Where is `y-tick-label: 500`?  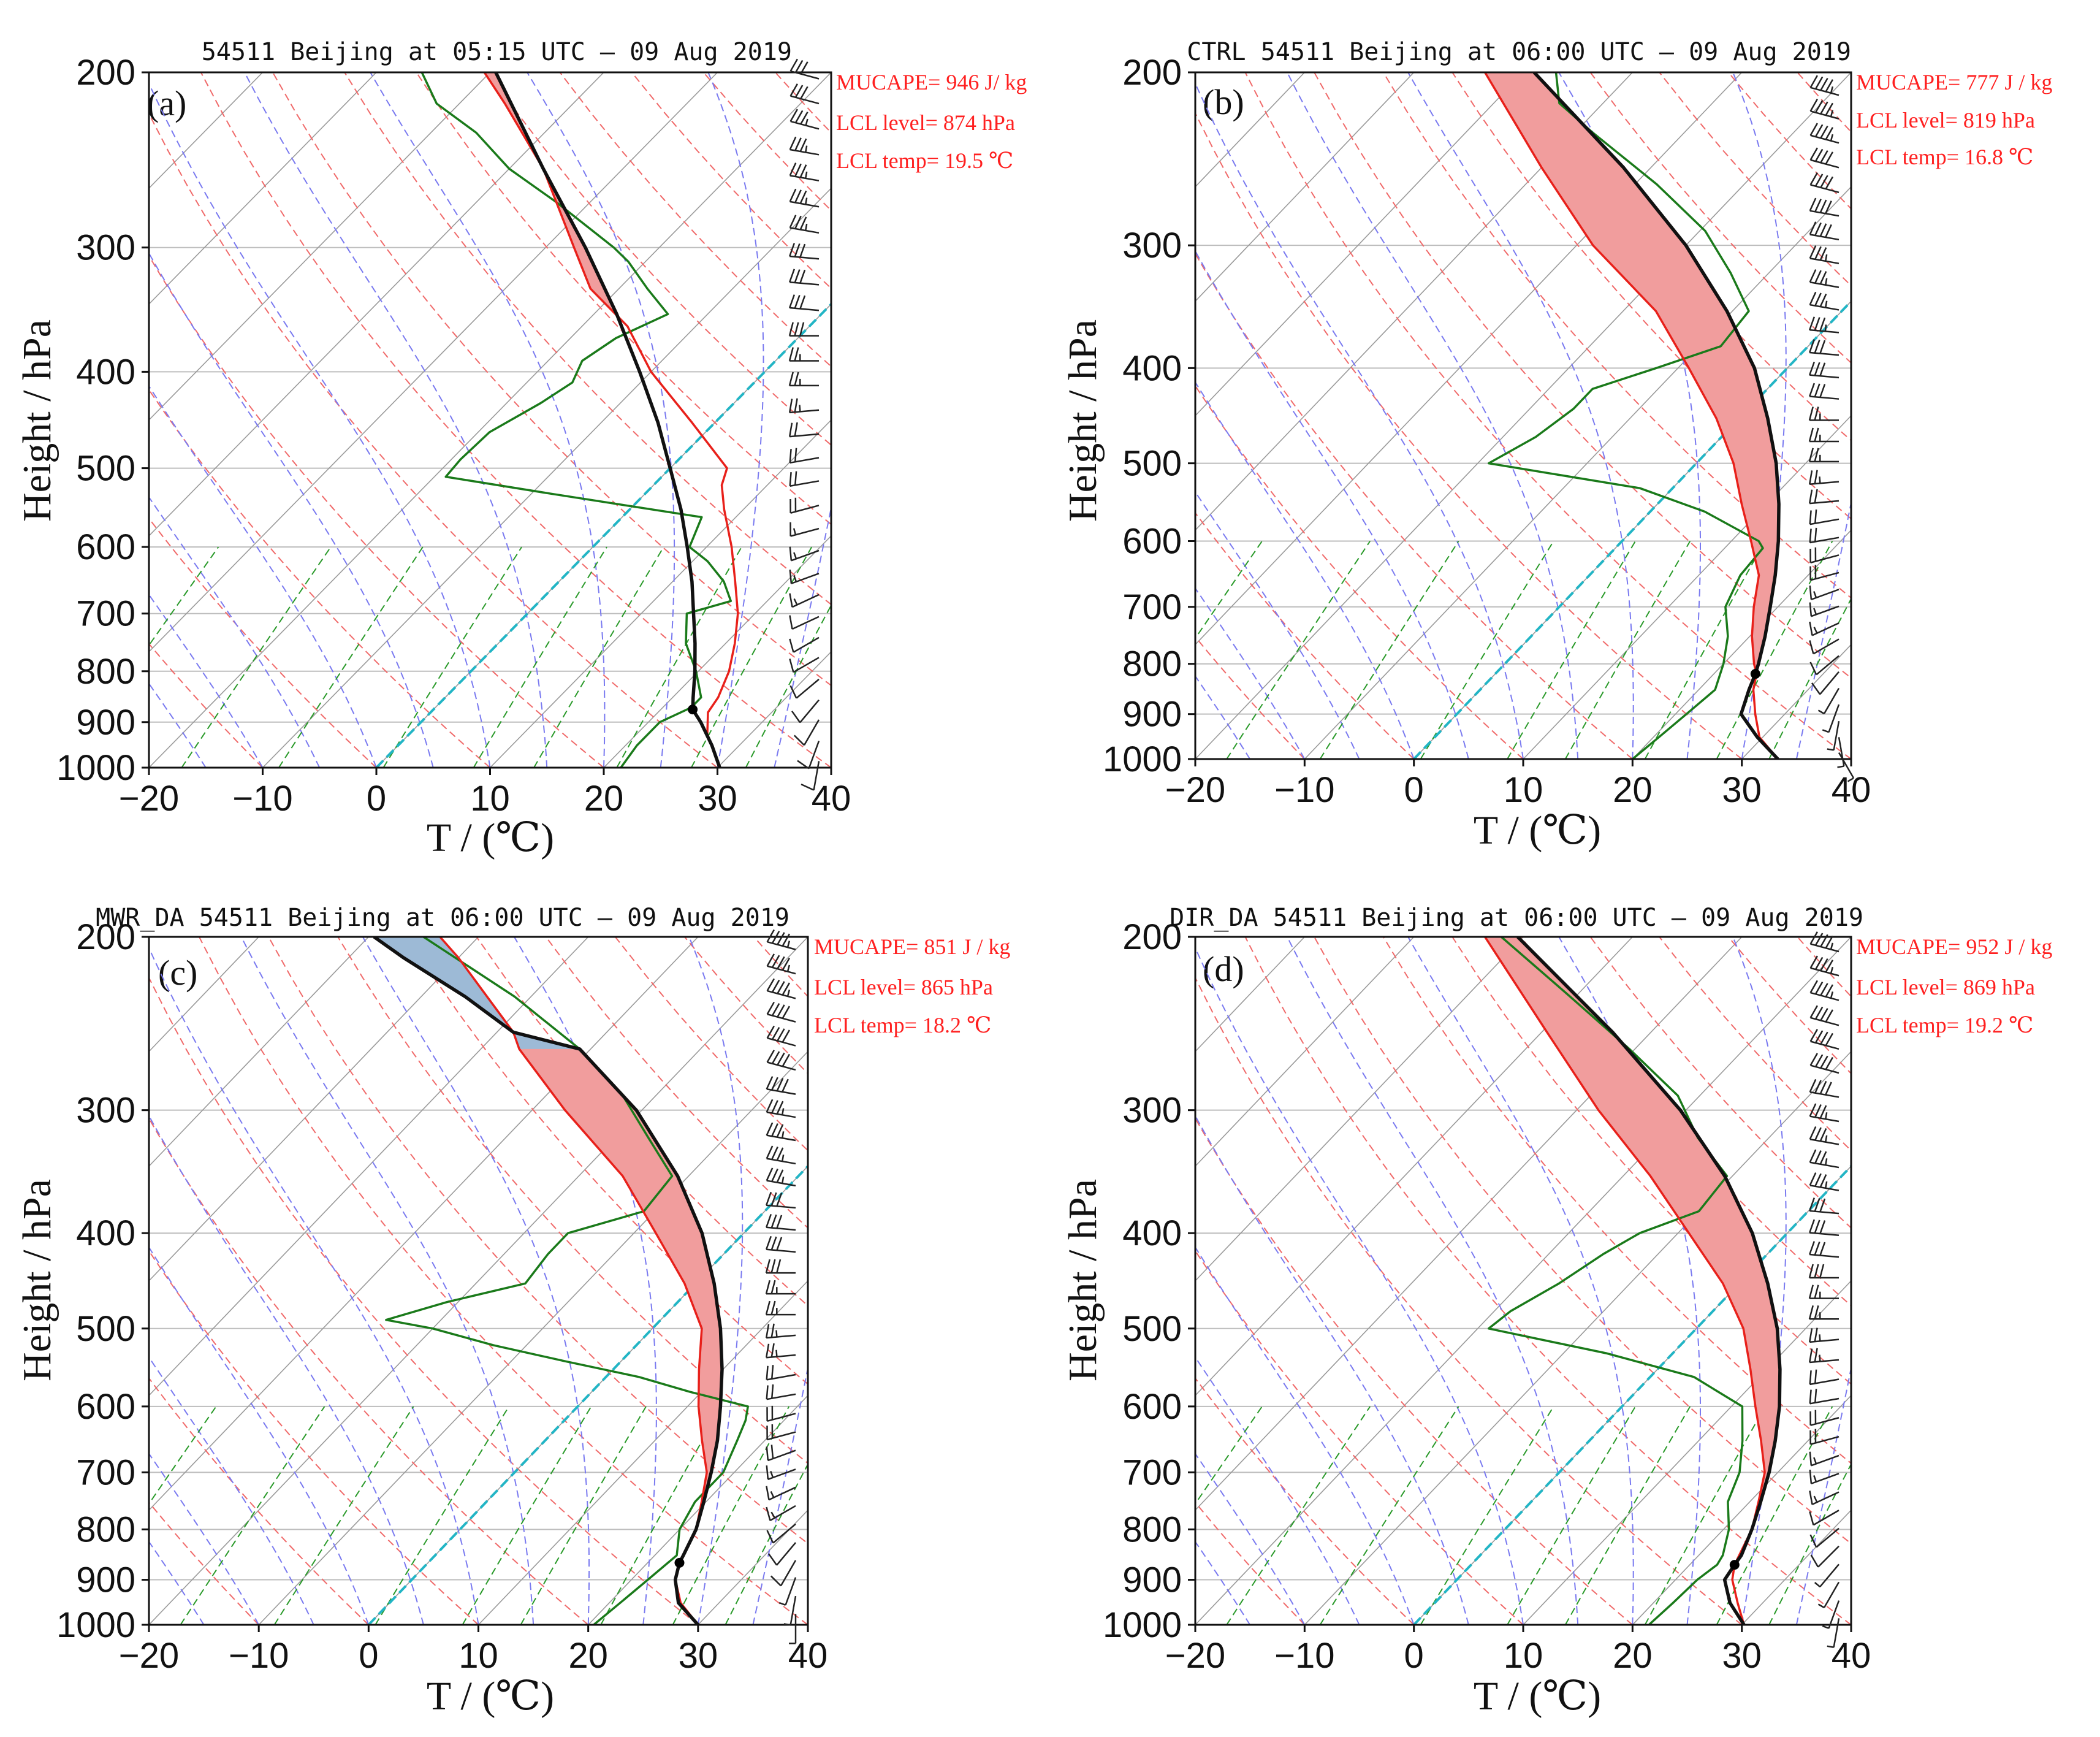 y-tick-label: 500 is located at coordinates (106, 469).